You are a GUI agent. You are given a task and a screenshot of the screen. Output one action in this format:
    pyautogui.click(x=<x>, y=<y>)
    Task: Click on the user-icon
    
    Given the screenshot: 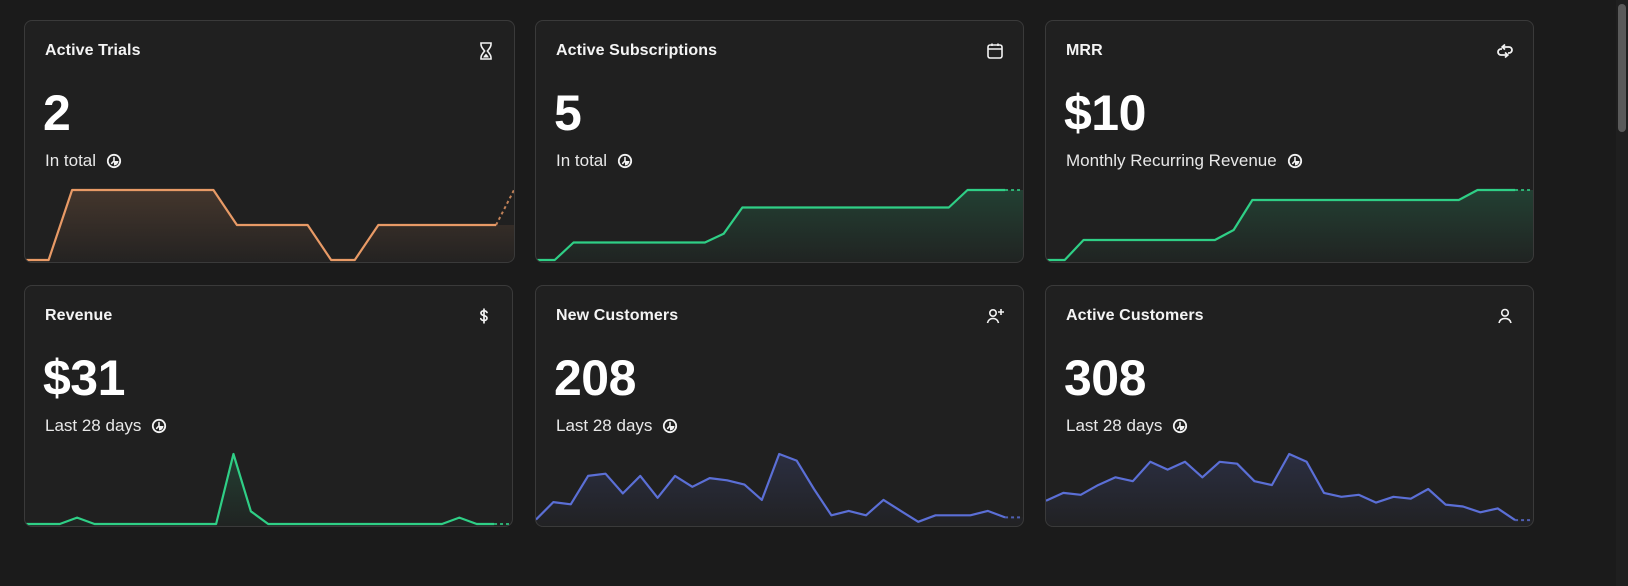 What is the action you would take?
    pyautogui.click(x=1505, y=316)
    